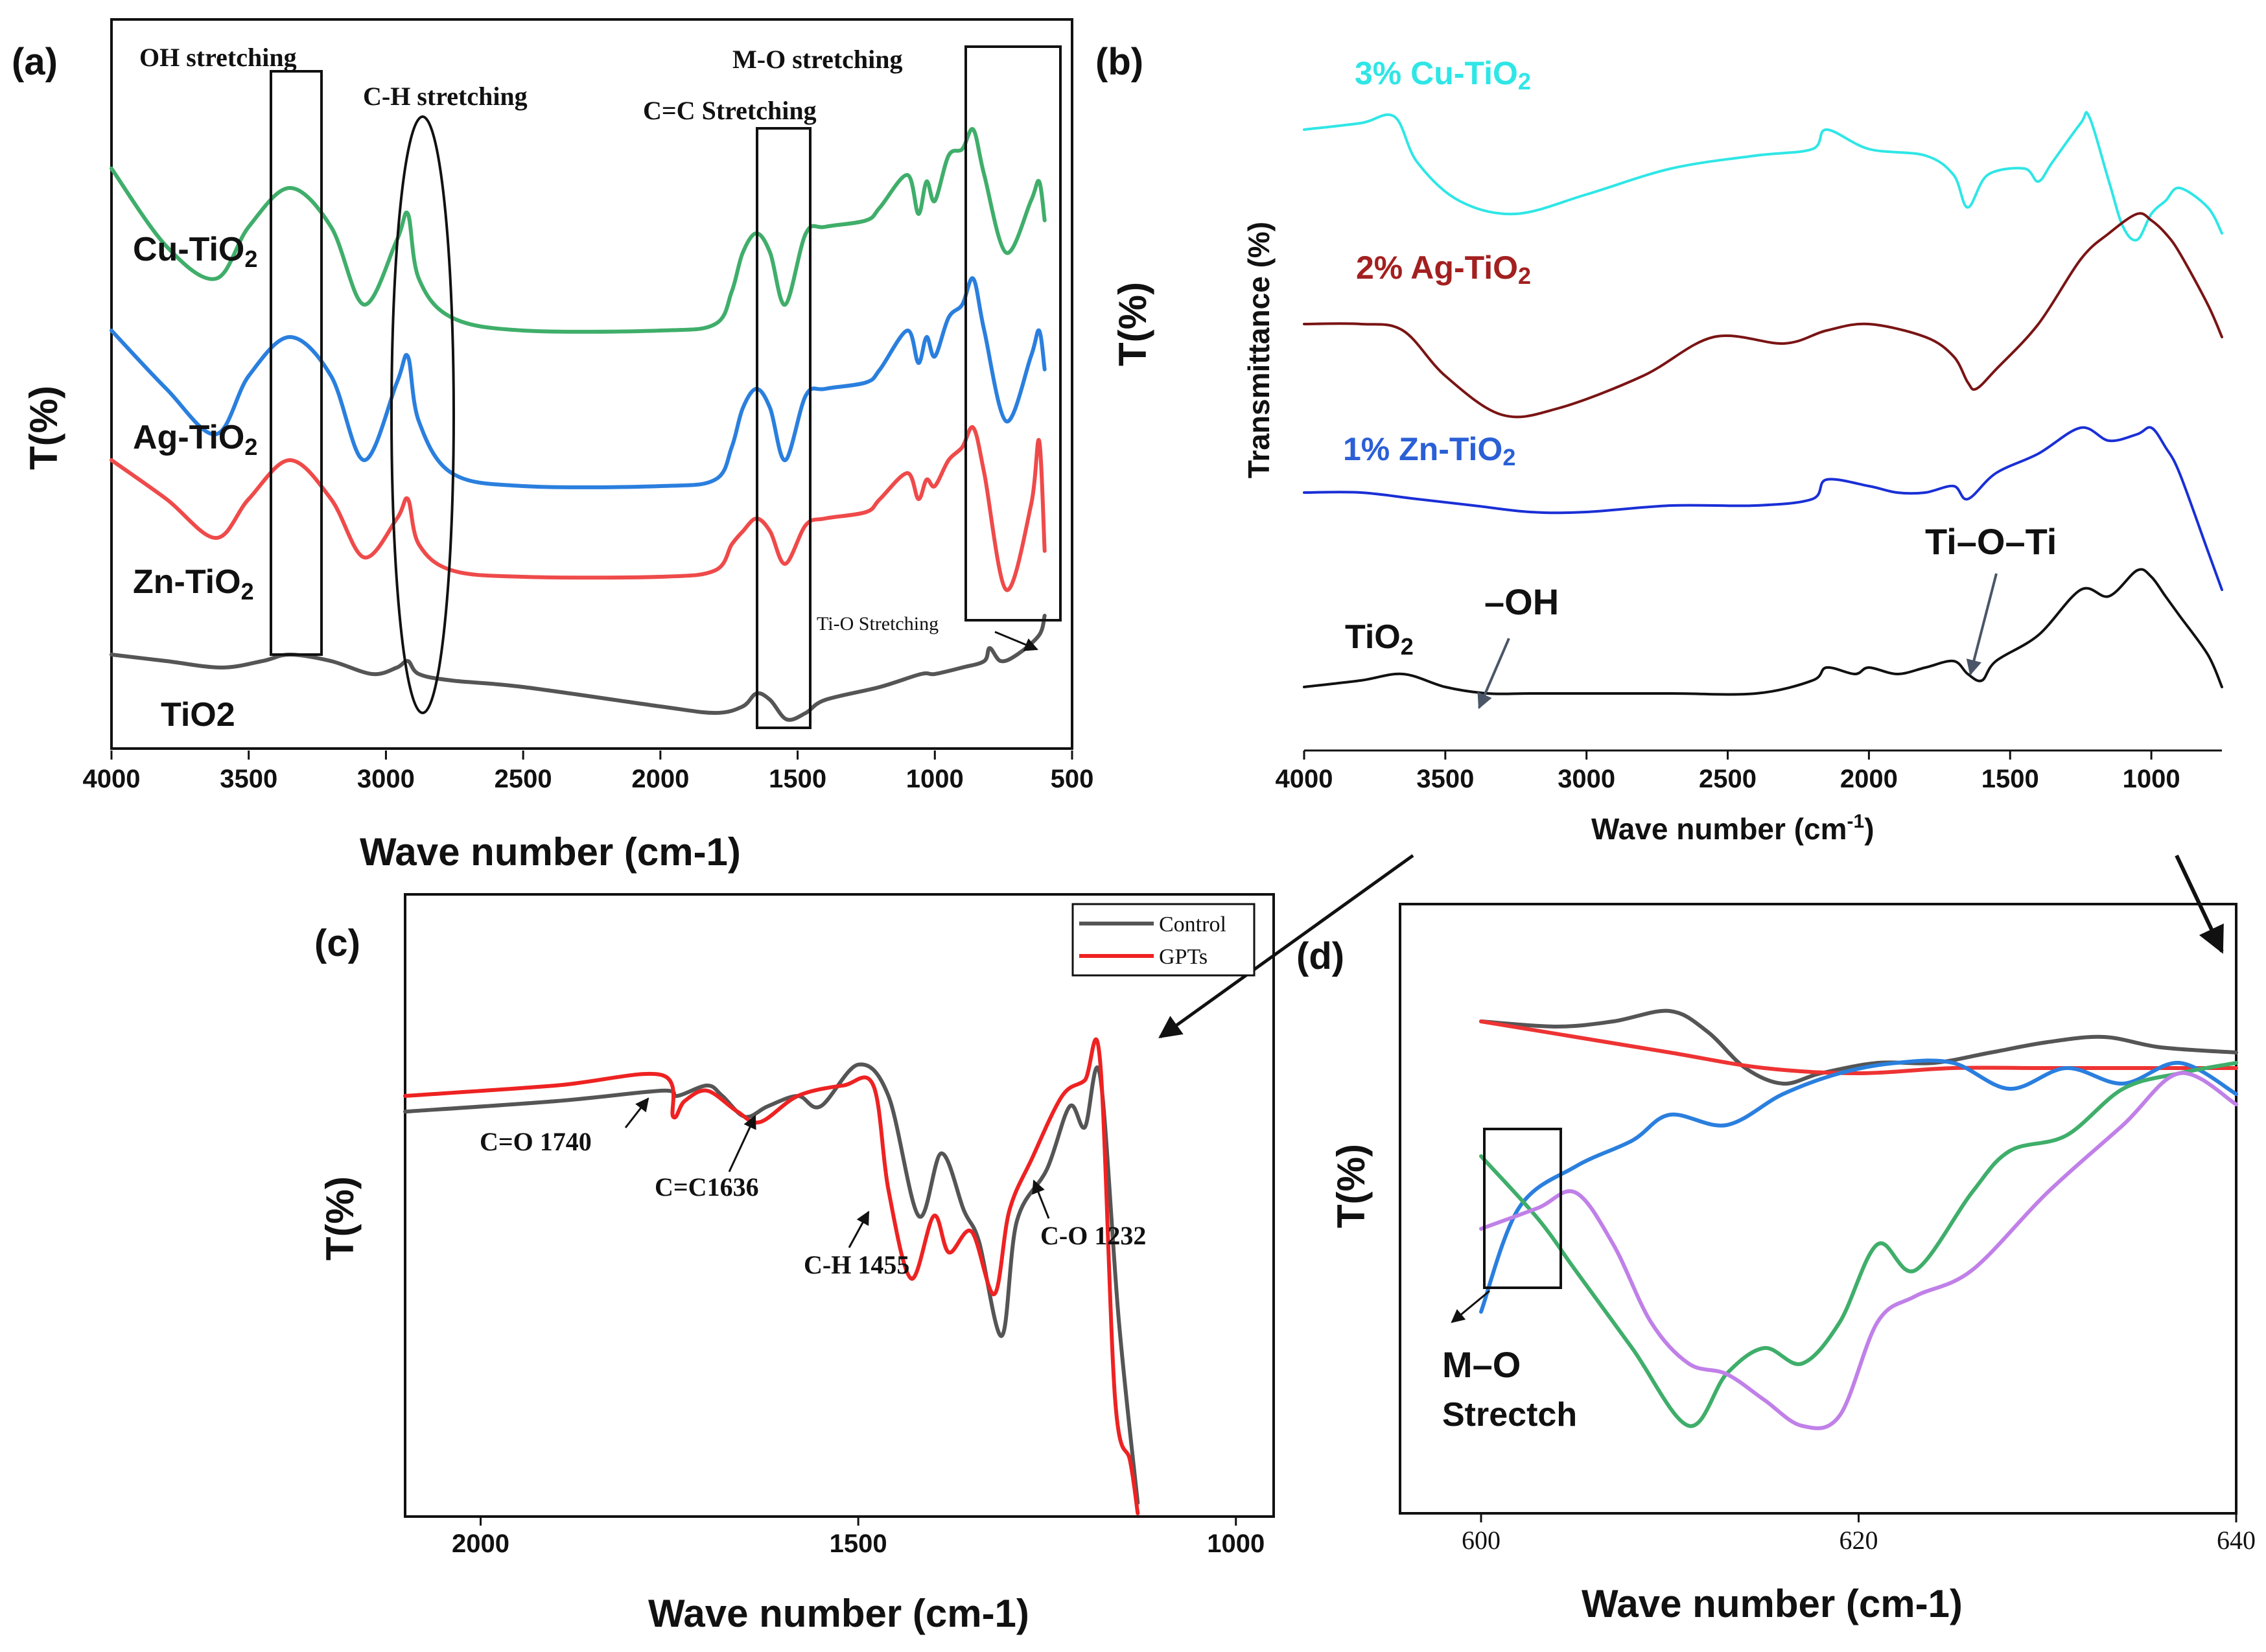  Describe the element at coordinates (1982, 624) in the screenshot. I see `panel-b-tioti-arrow` at that location.